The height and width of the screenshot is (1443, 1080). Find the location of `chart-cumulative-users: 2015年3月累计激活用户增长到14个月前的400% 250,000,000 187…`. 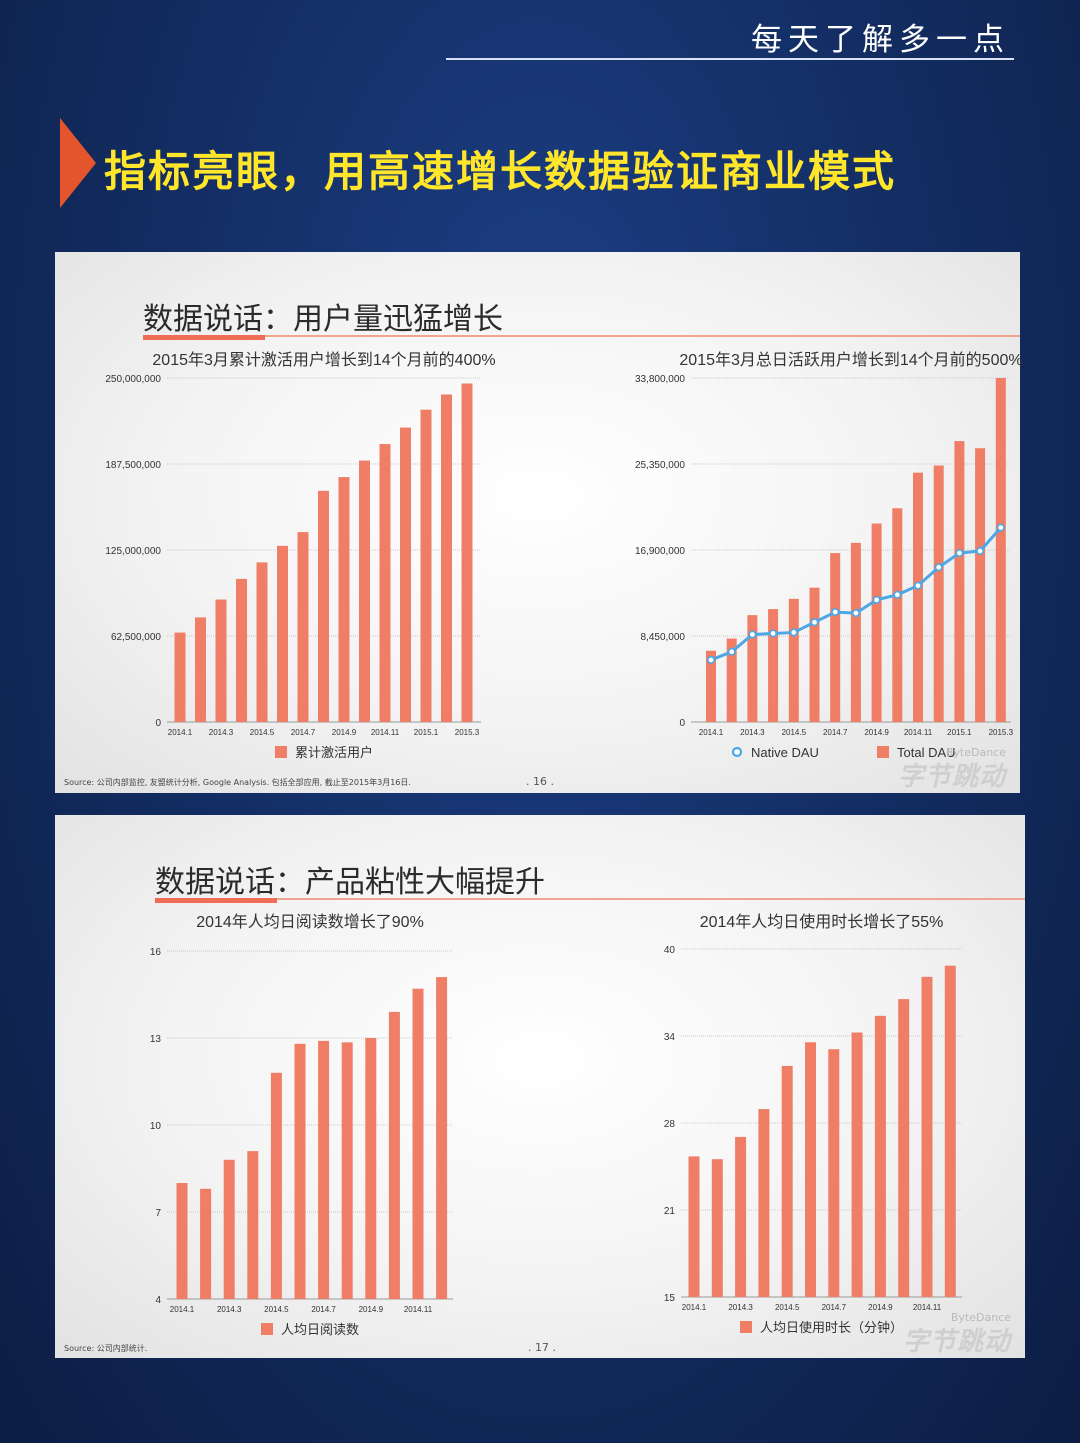

chart-cumulative-users: 2015年3月累计激活用户增长到14个月前的400% 250,000,000 187… is located at coordinates (300, 555).